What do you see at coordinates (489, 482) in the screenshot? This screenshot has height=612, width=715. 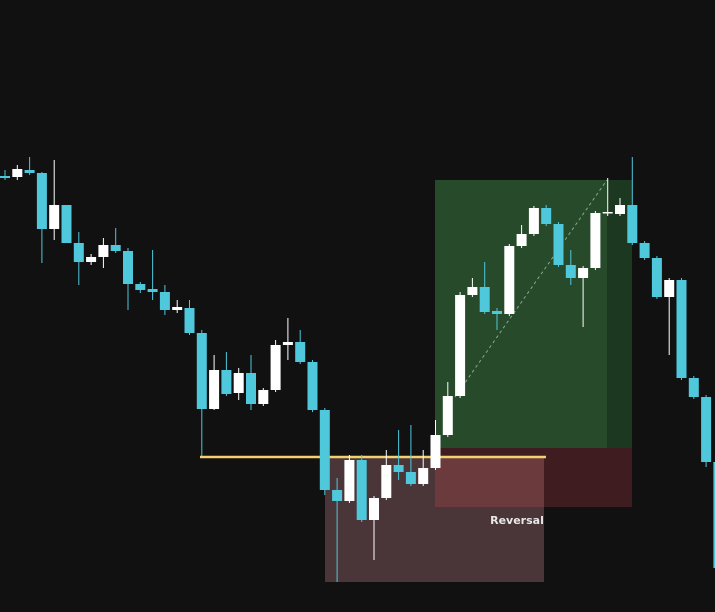 I see `zone-overlap` at bounding box center [489, 482].